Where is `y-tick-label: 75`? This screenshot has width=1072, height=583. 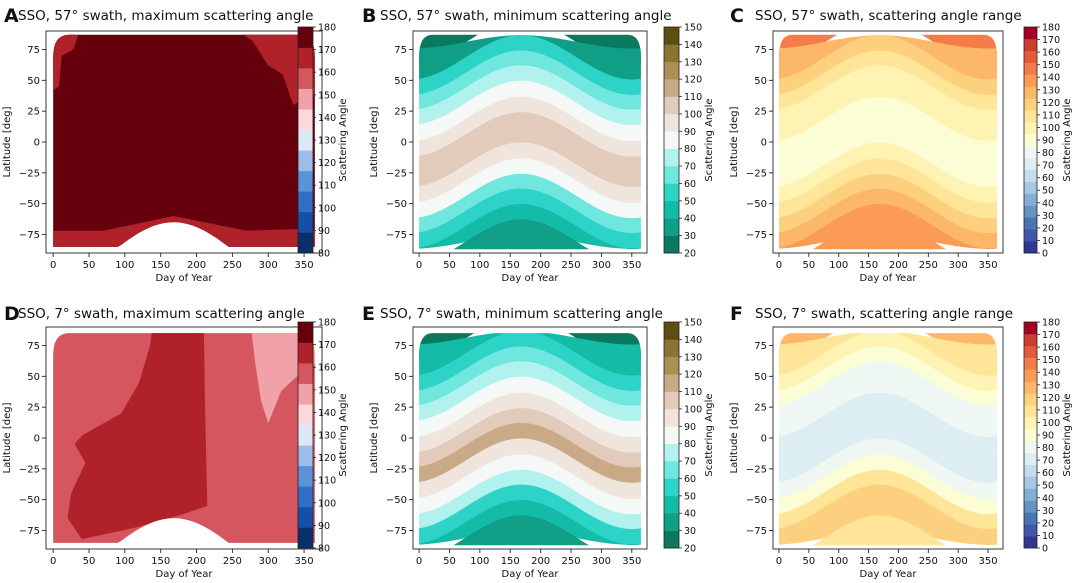 y-tick-label: 75 is located at coordinates (33, 346).